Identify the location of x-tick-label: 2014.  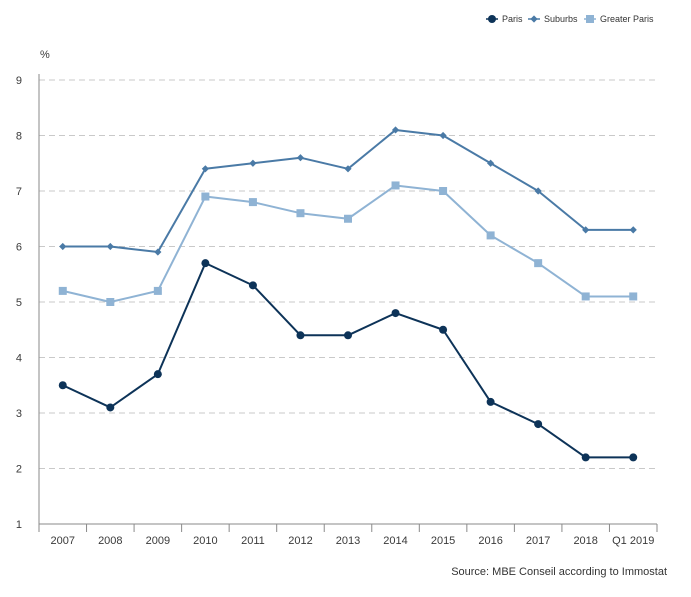
(395, 541).